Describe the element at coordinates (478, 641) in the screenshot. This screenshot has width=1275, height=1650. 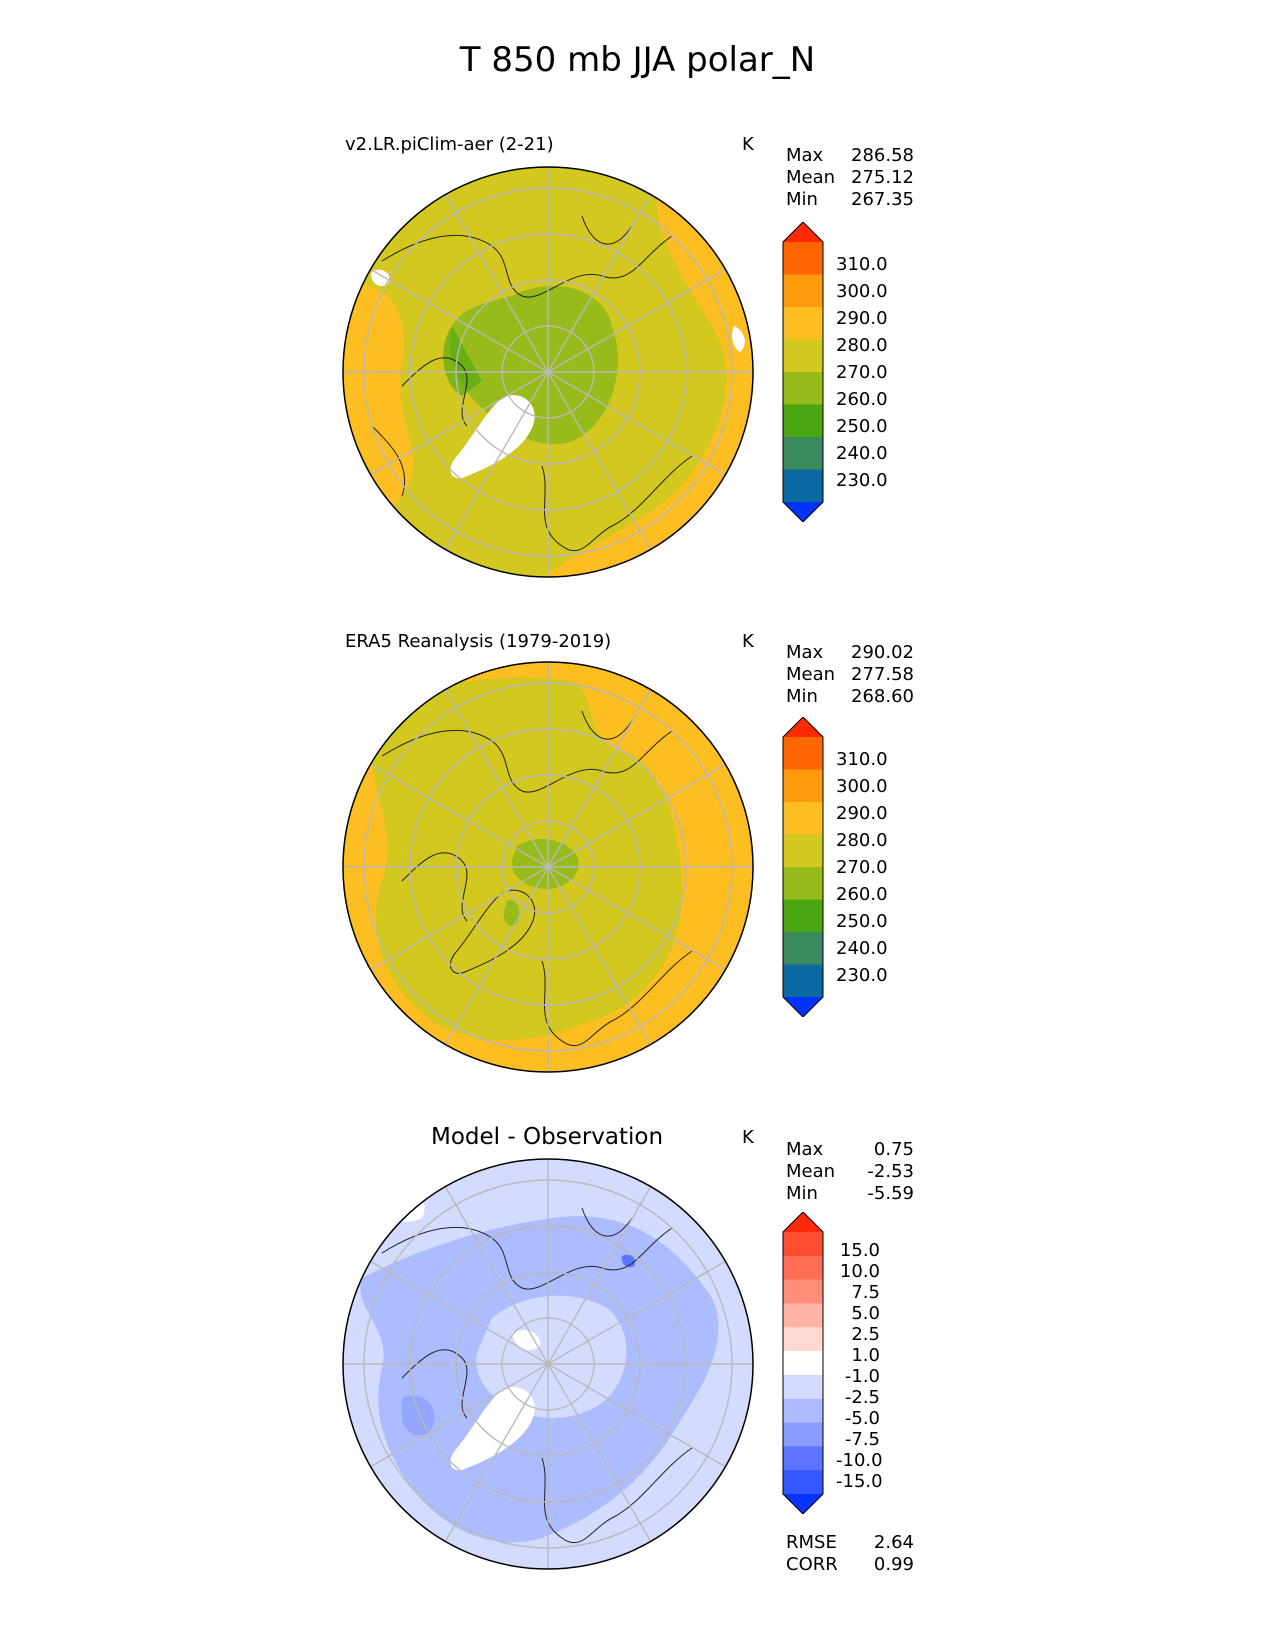
I see `panel-reference-title: ERA5 Reanalysis (1979-2019)` at that location.